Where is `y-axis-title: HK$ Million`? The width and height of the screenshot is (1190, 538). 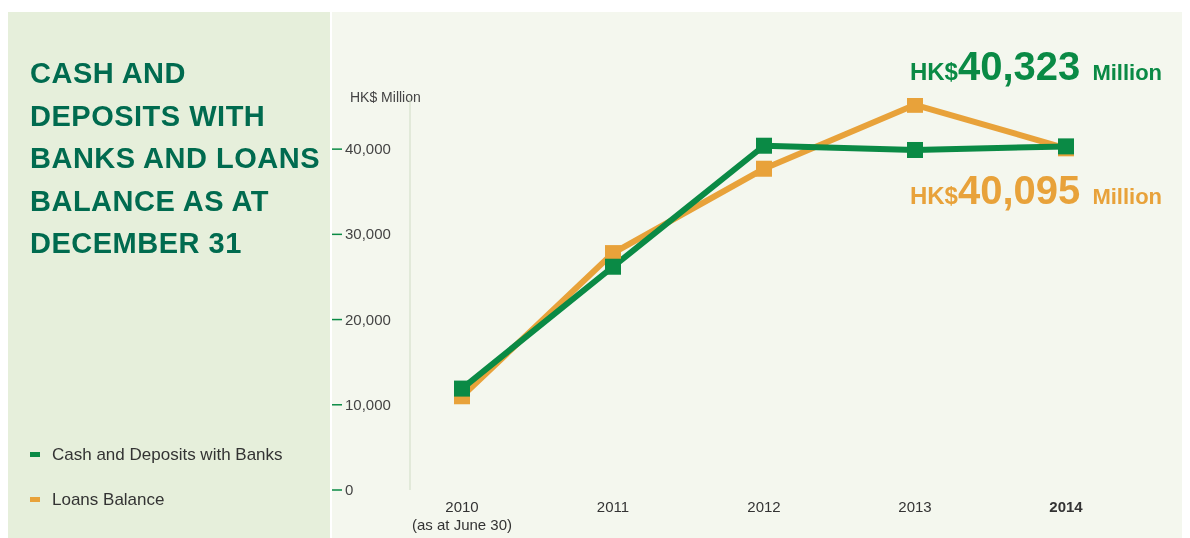
y-axis-title: HK$ Million is located at coordinates (385, 97).